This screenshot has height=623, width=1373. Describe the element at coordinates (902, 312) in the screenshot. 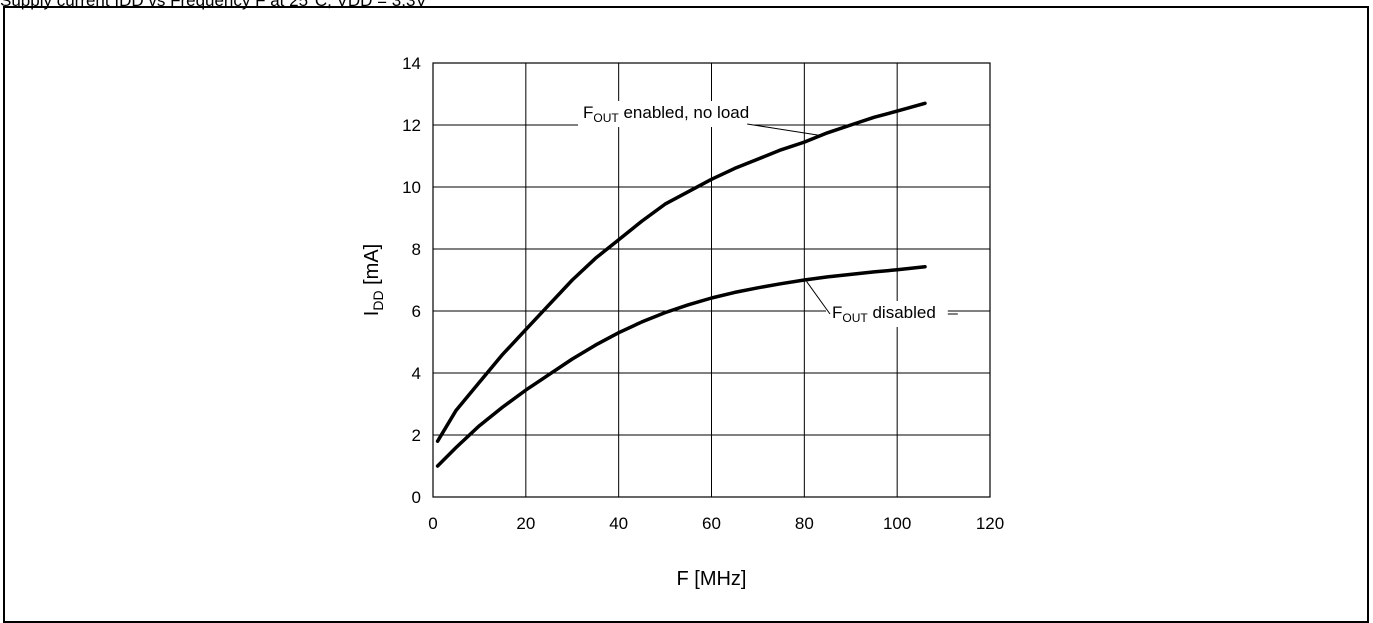

I see `callout-disabled-rest: disabled` at that location.